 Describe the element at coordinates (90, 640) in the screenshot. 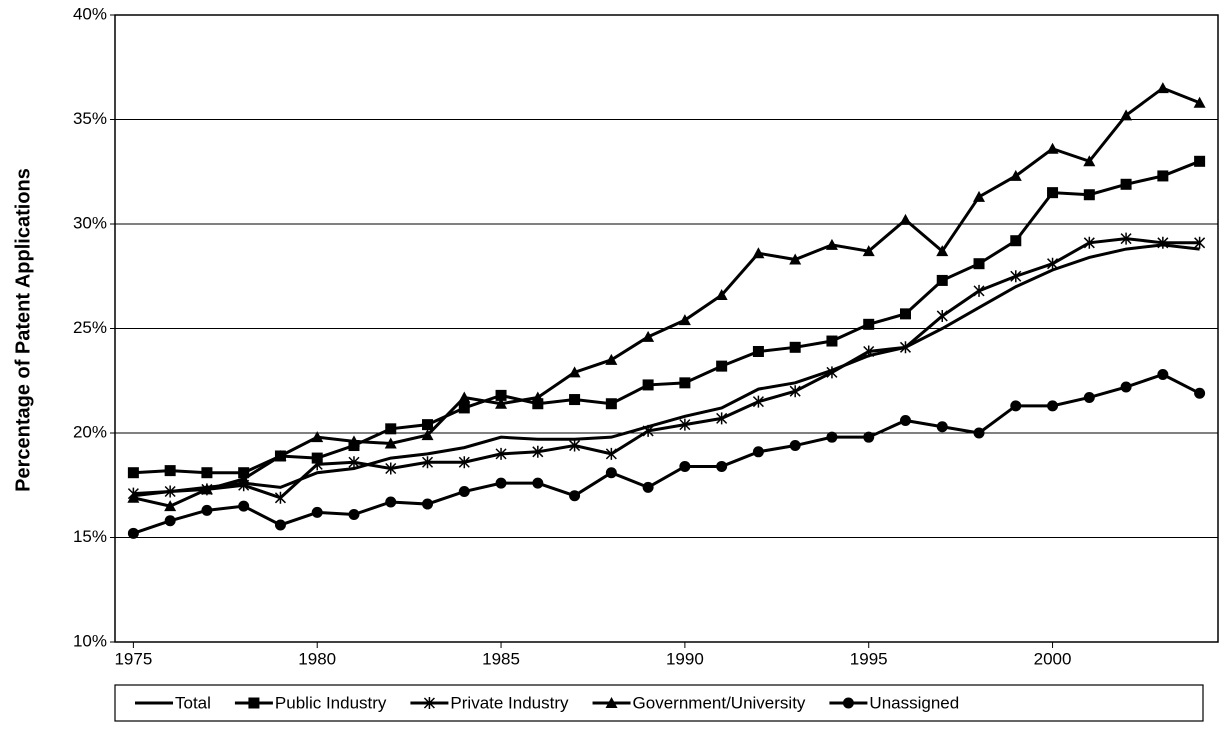

I see `y-tick-label: 10%` at that location.